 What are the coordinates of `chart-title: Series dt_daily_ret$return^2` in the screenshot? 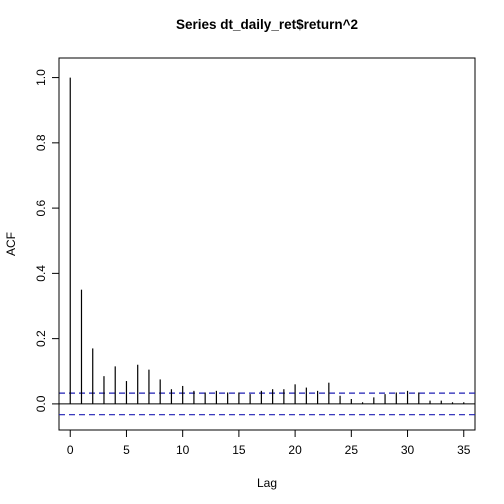 It's located at (267, 24).